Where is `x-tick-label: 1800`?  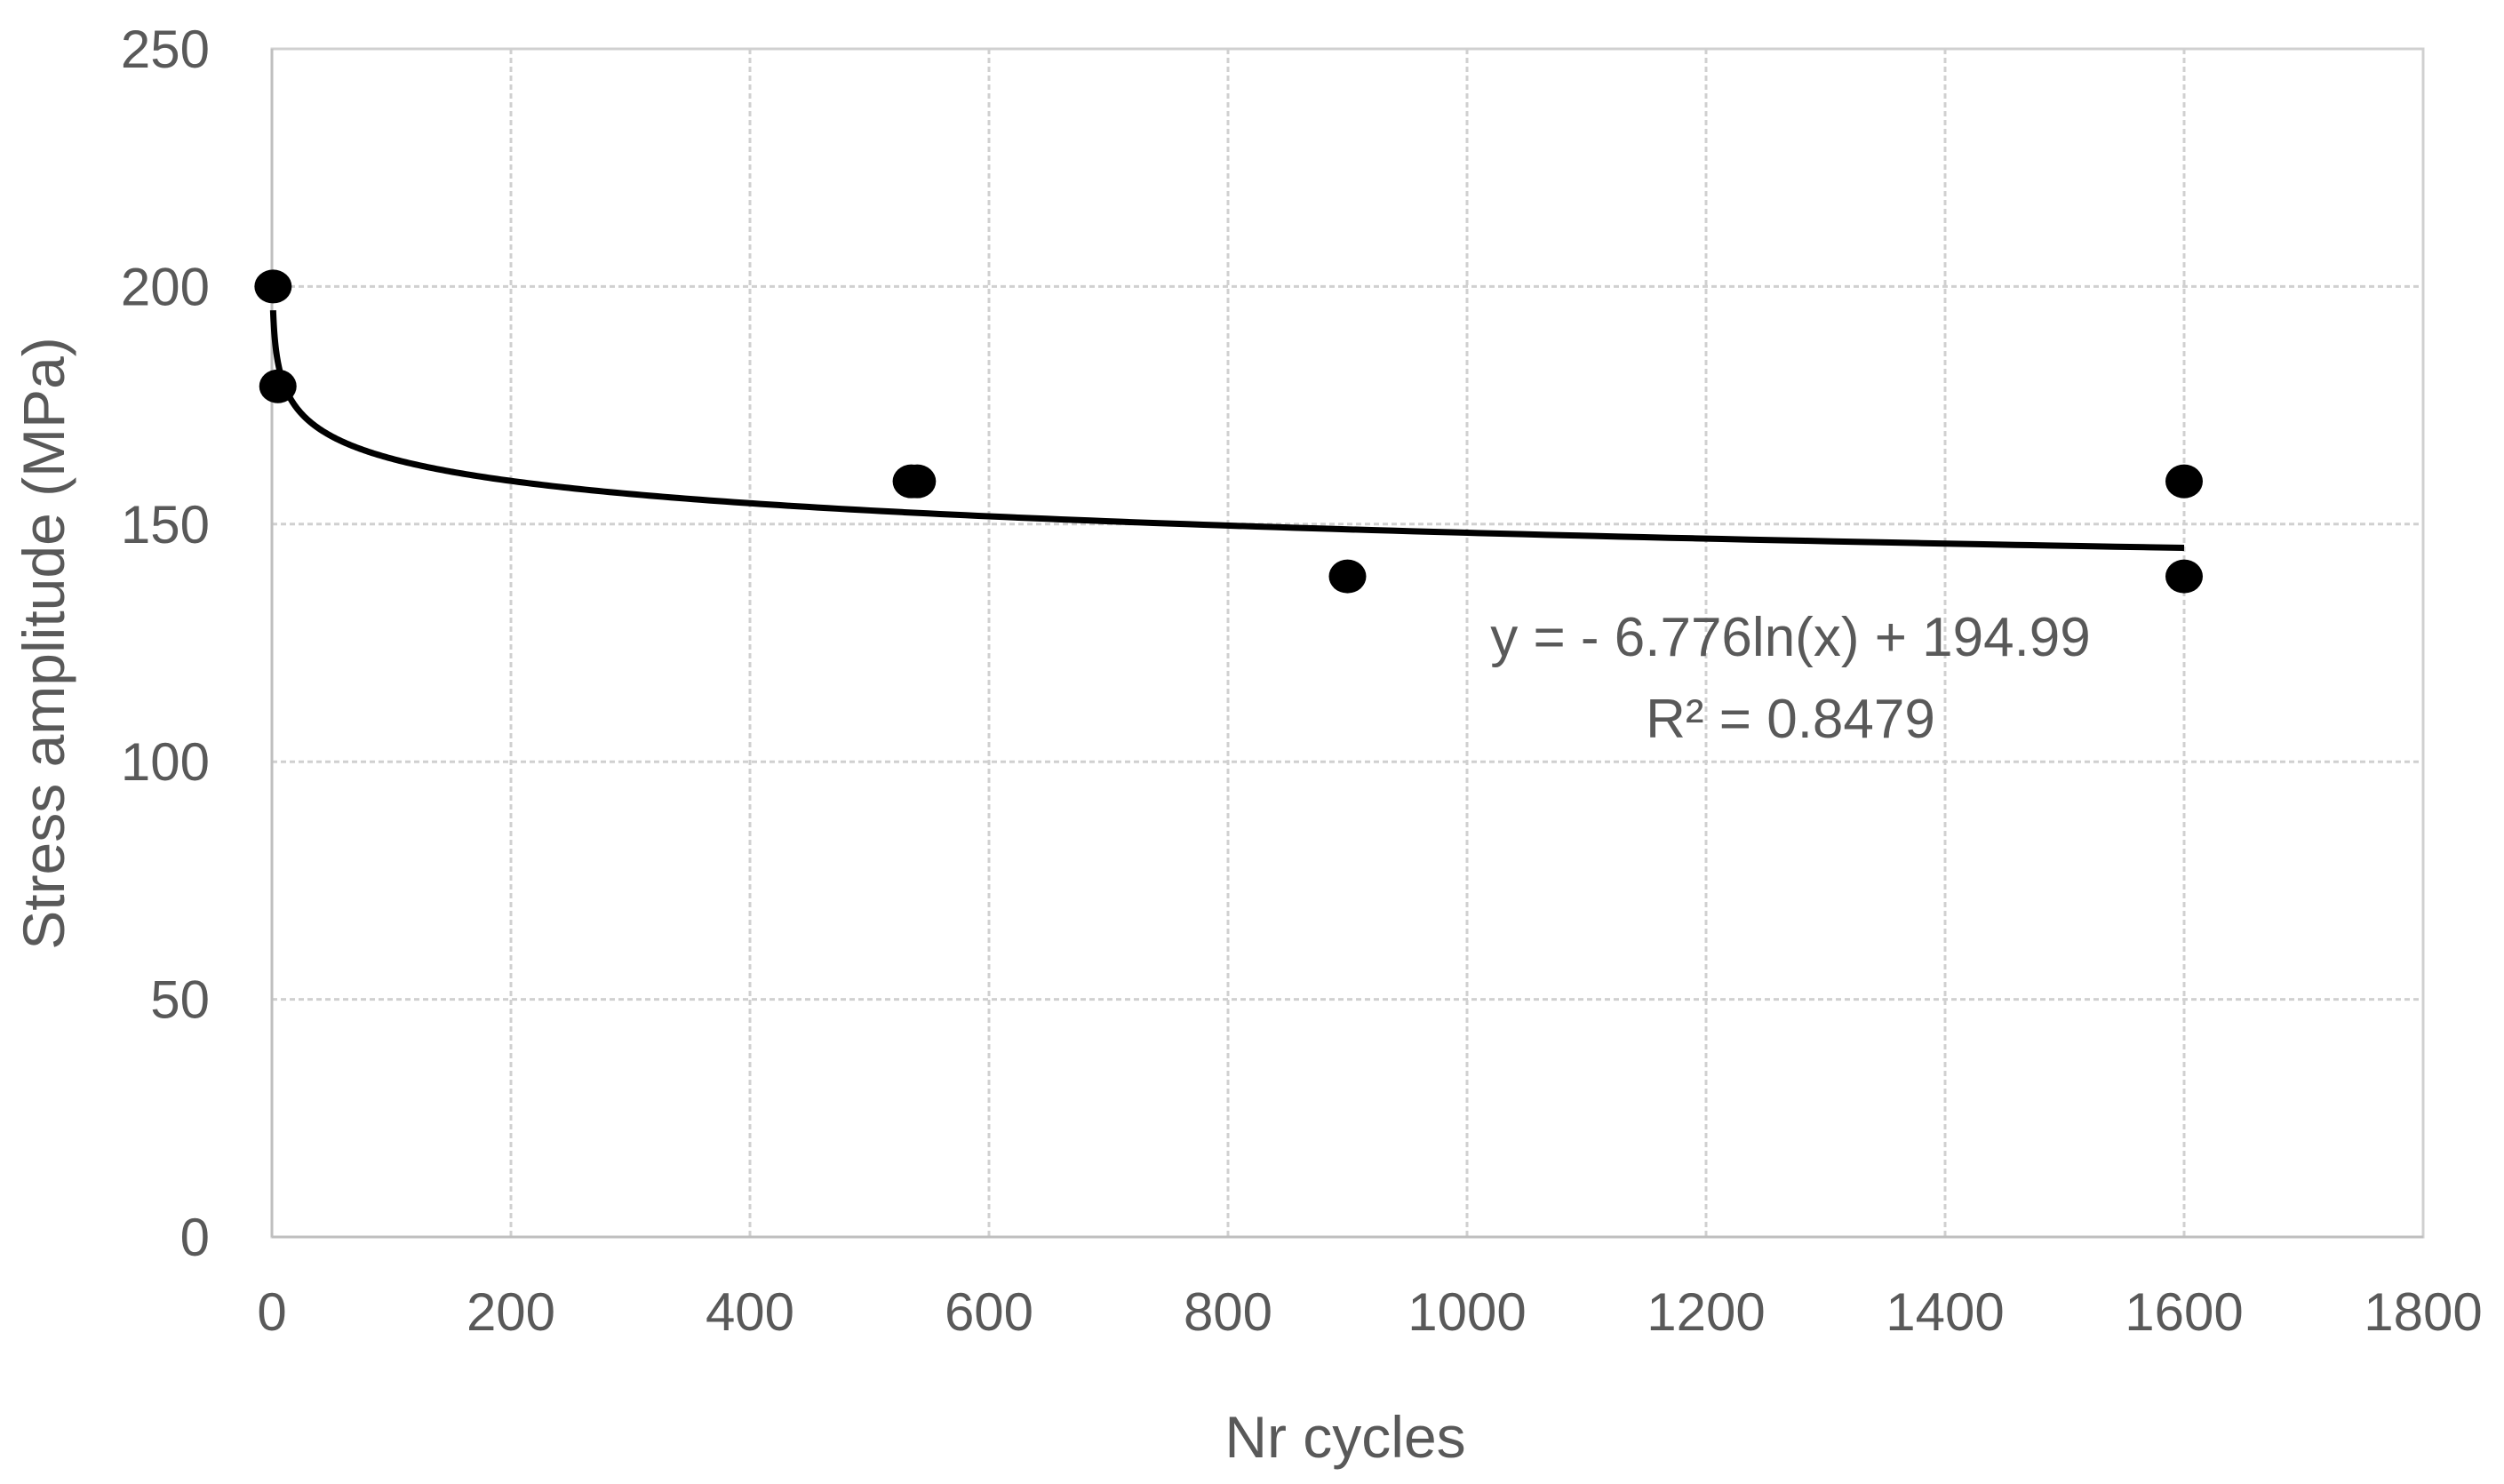
x-tick-label: 1800 is located at coordinates (2423, 1312).